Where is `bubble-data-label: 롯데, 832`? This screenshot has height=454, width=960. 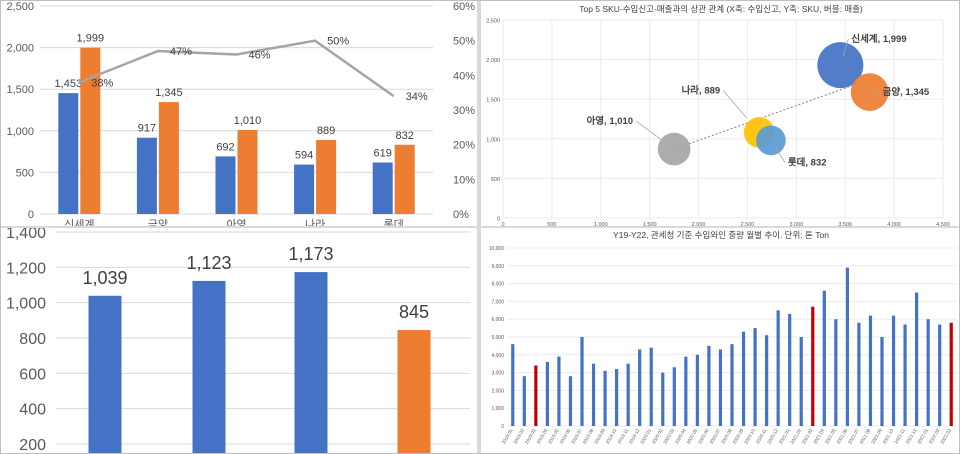 bubble-data-label: 롯데, 832 is located at coordinates (807, 162).